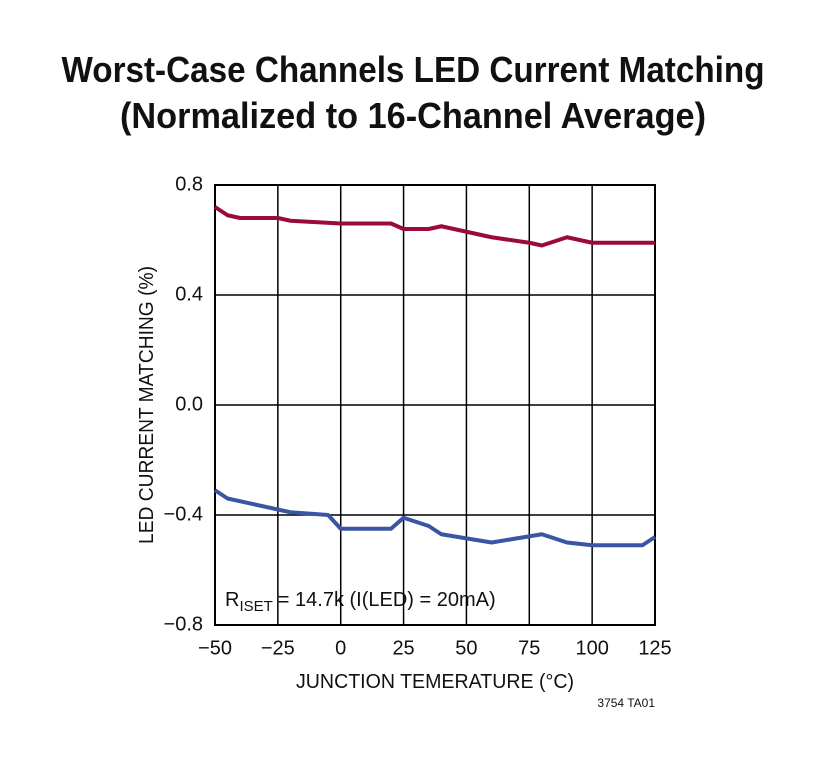 The image size is (830, 762). I want to click on x-tick-label: 0, so click(340, 648).